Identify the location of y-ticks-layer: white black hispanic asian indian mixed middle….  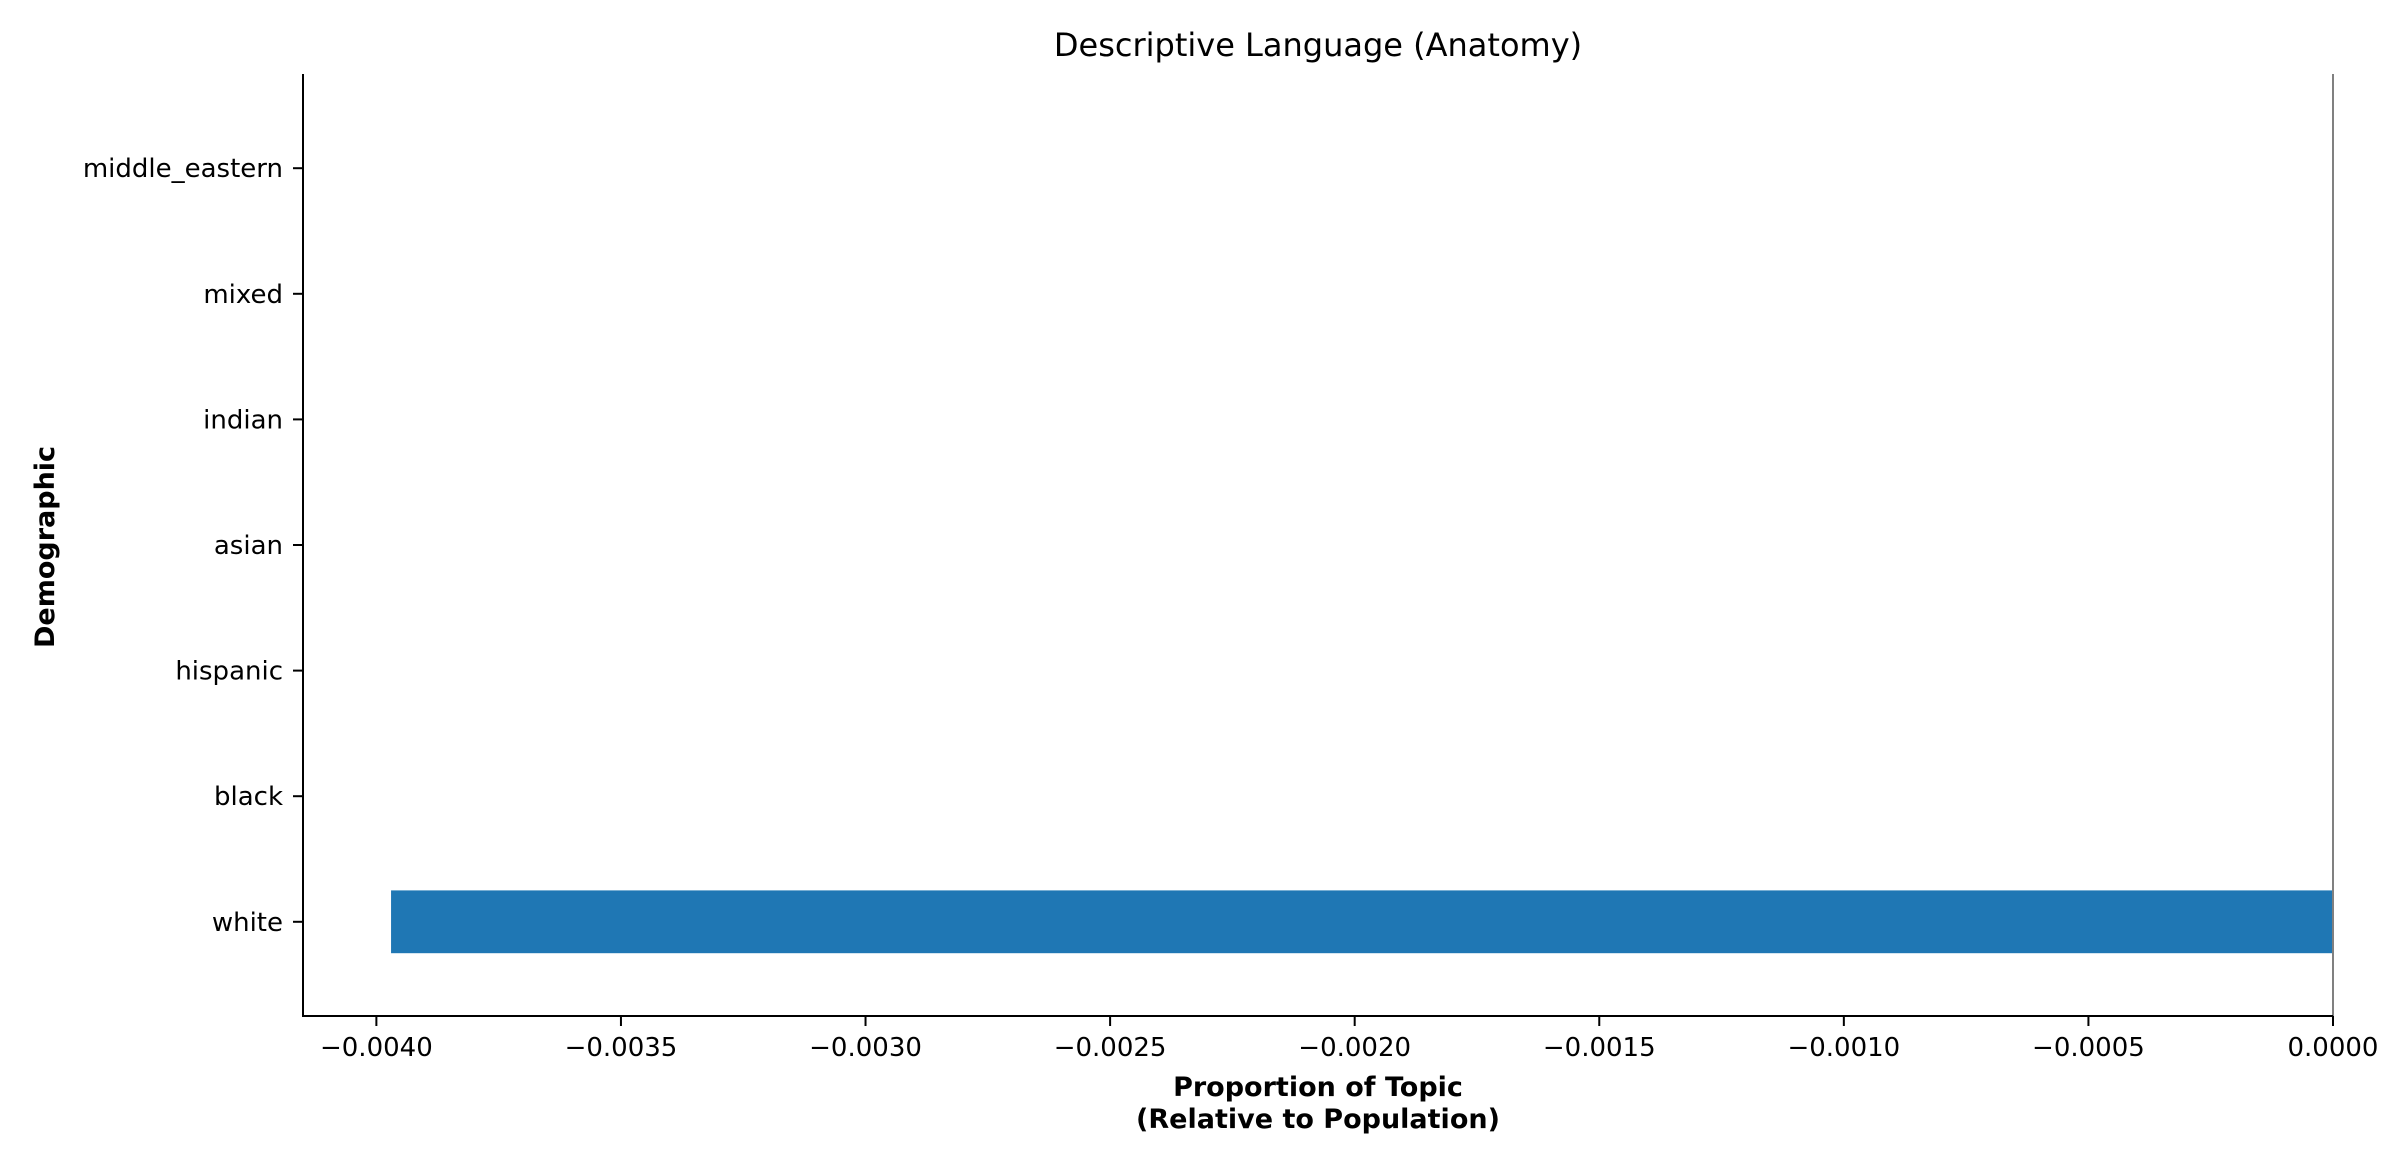
(193, 546).